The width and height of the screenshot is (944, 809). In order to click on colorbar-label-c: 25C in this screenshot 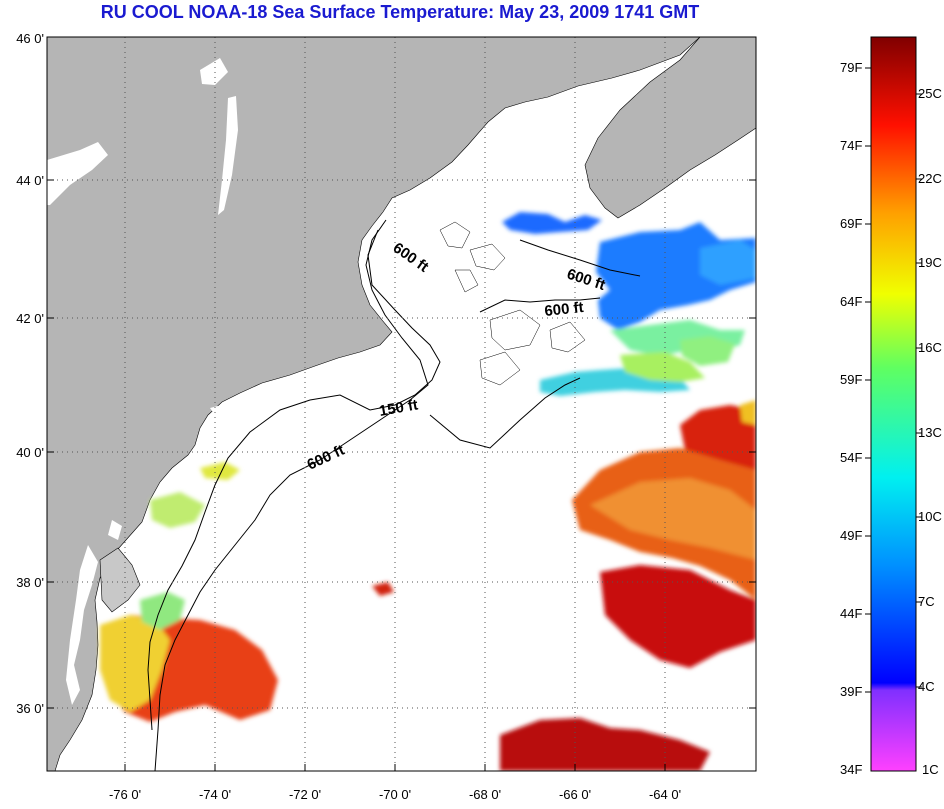, I will do `click(930, 93)`.